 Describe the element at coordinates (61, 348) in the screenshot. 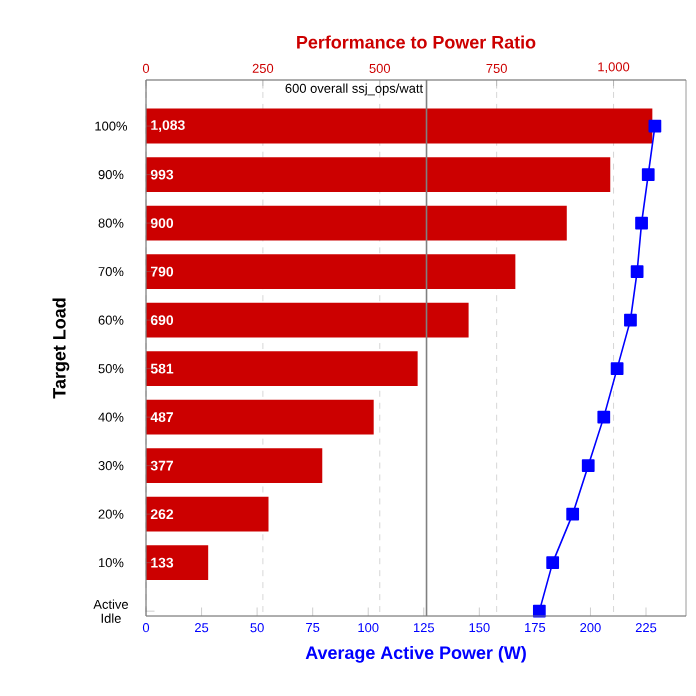

I see `y-axis-title: Target Load` at that location.